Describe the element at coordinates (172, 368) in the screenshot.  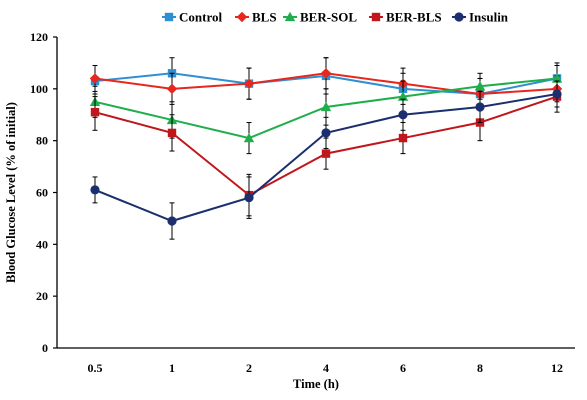
I see `x-tick-label: 1` at that location.